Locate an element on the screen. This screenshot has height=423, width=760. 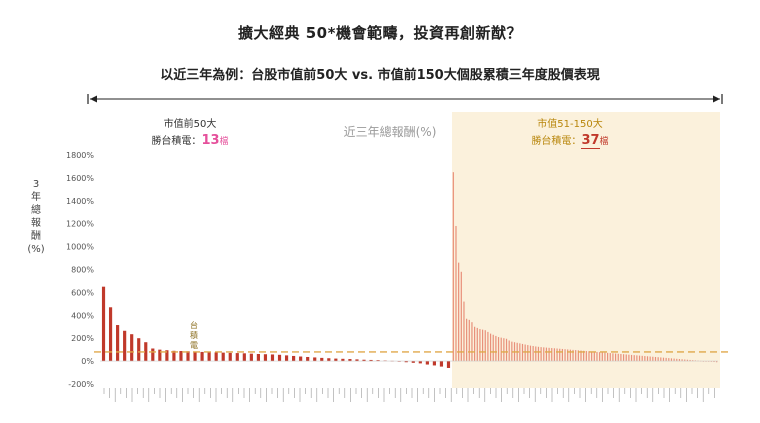
y-tick-label: 1600% is located at coordinates (80, 178).